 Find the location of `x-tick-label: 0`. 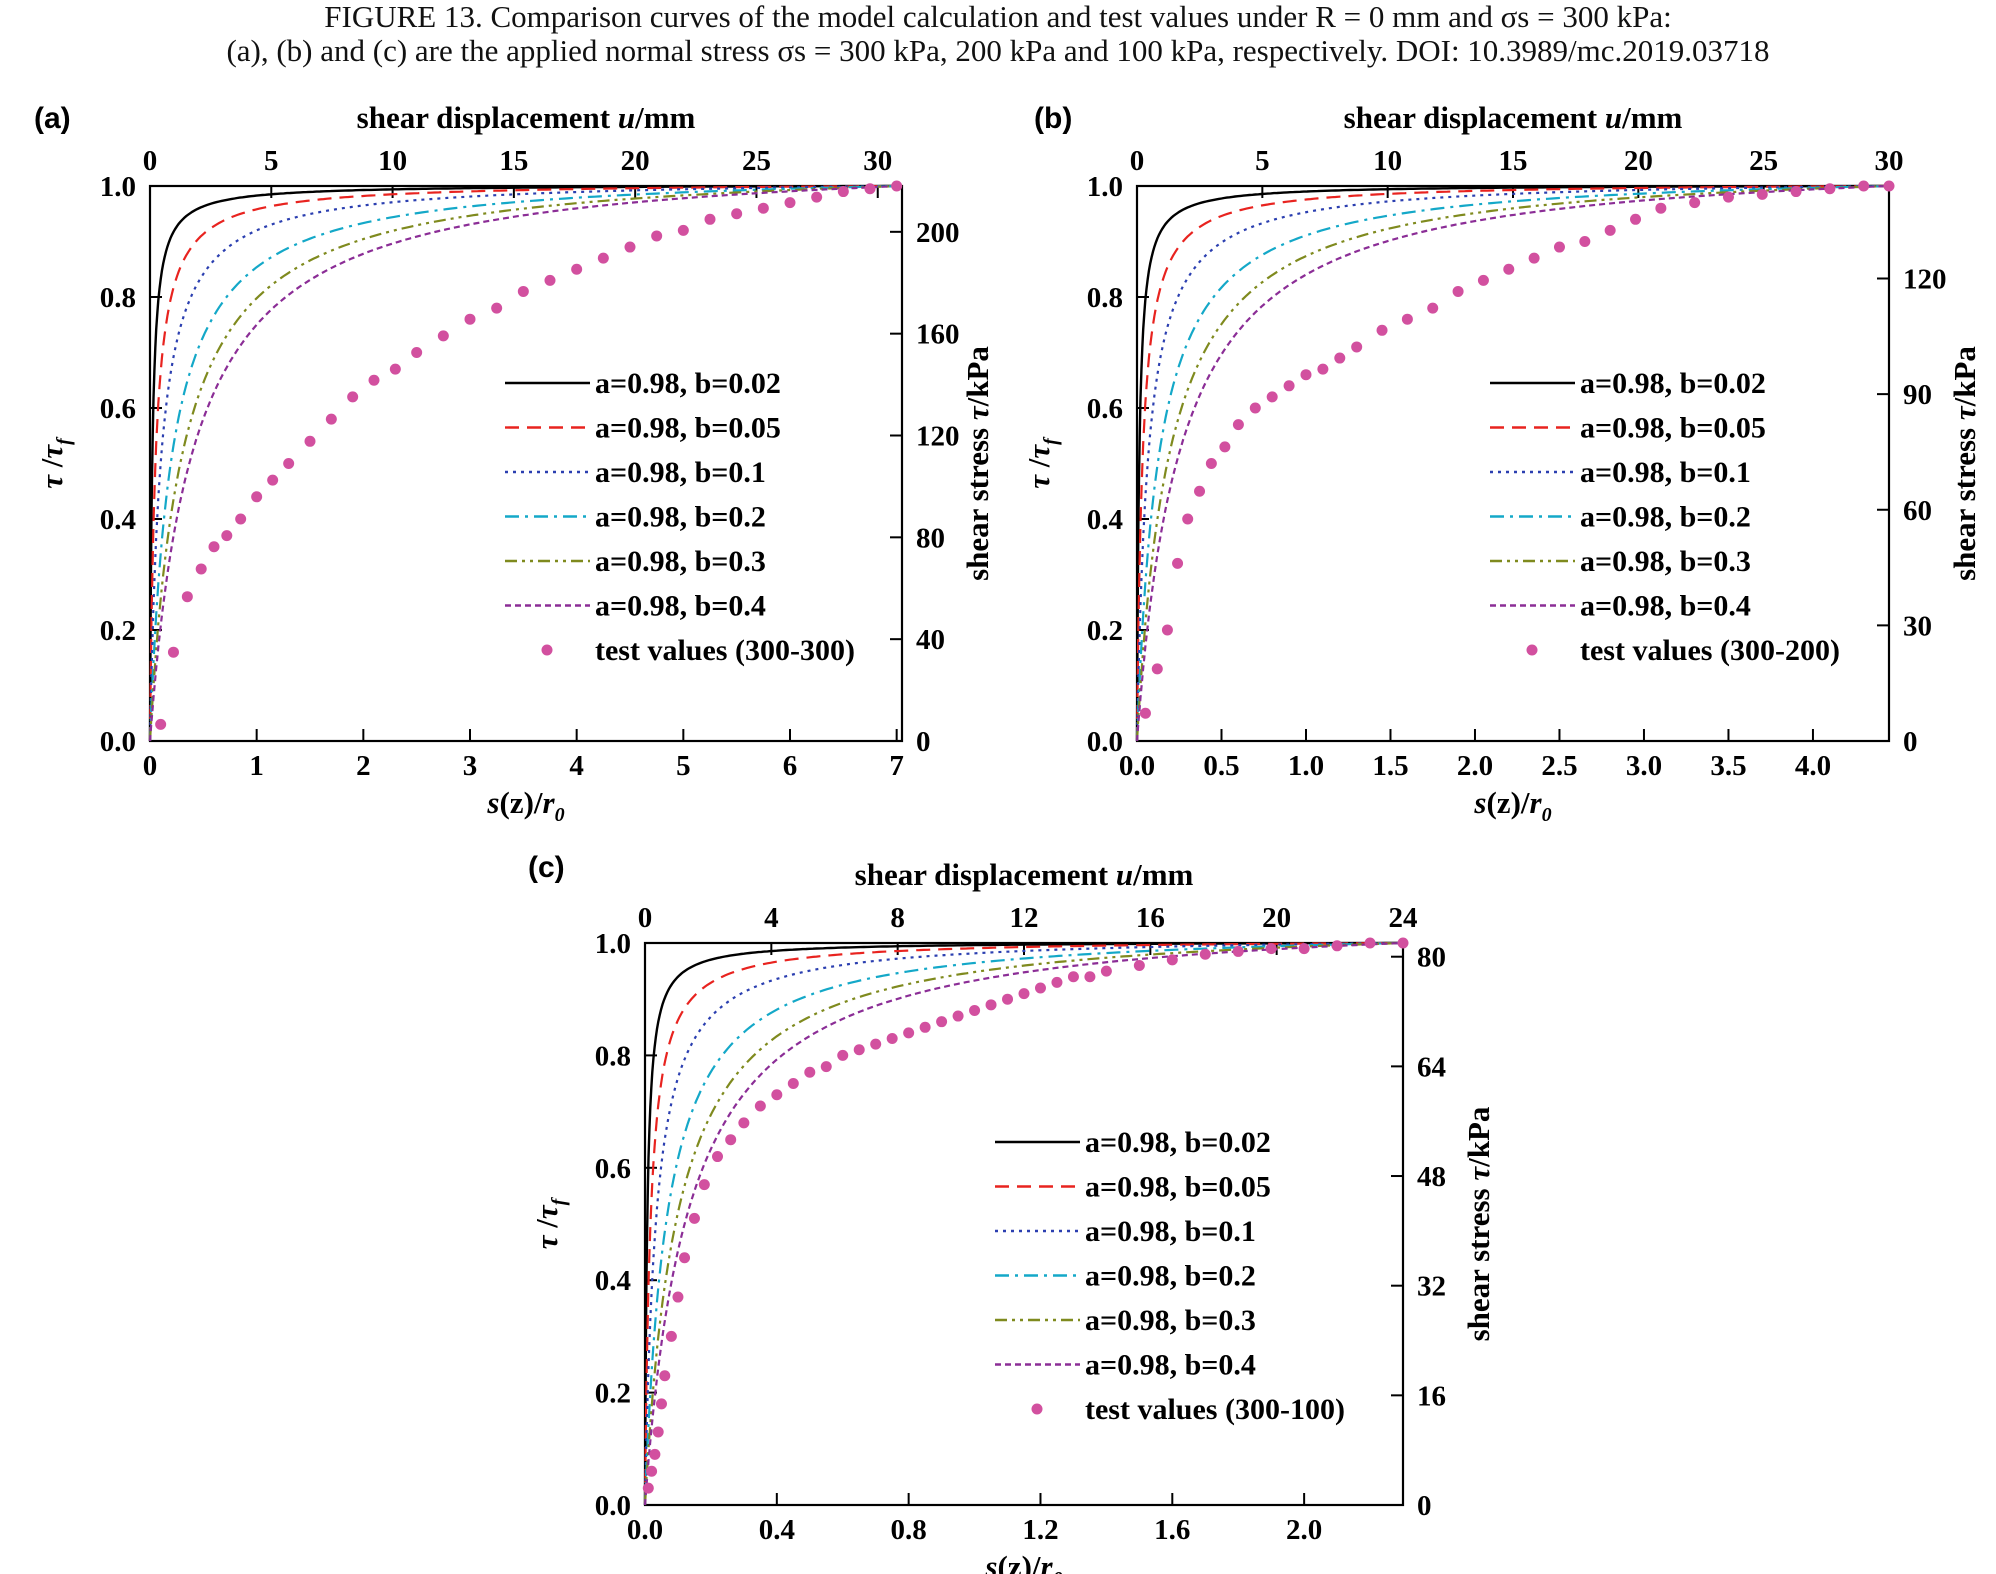

x-tick-label: 0 is located at coordinates (150, 766).